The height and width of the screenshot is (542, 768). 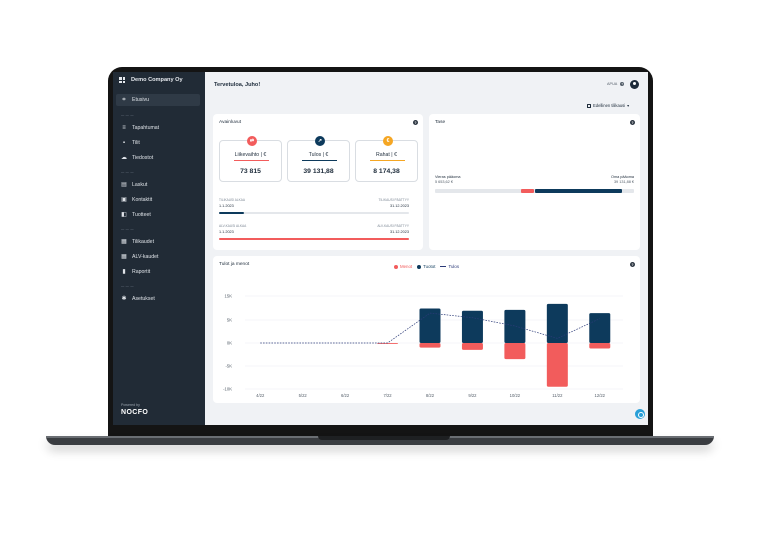 What do you see at coordinates (250, 159) in the screenshot?
I see `kpi-revenue: ⇄ Liikevaihto | € 73 815` at bounding box center [250, 159].